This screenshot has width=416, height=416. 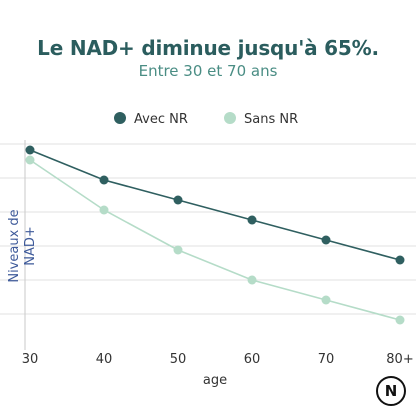 What do you see at coordinates (161, 119) in the screenshot?
I see `legend-label: Avec NR` at bounding box center [161, 119].